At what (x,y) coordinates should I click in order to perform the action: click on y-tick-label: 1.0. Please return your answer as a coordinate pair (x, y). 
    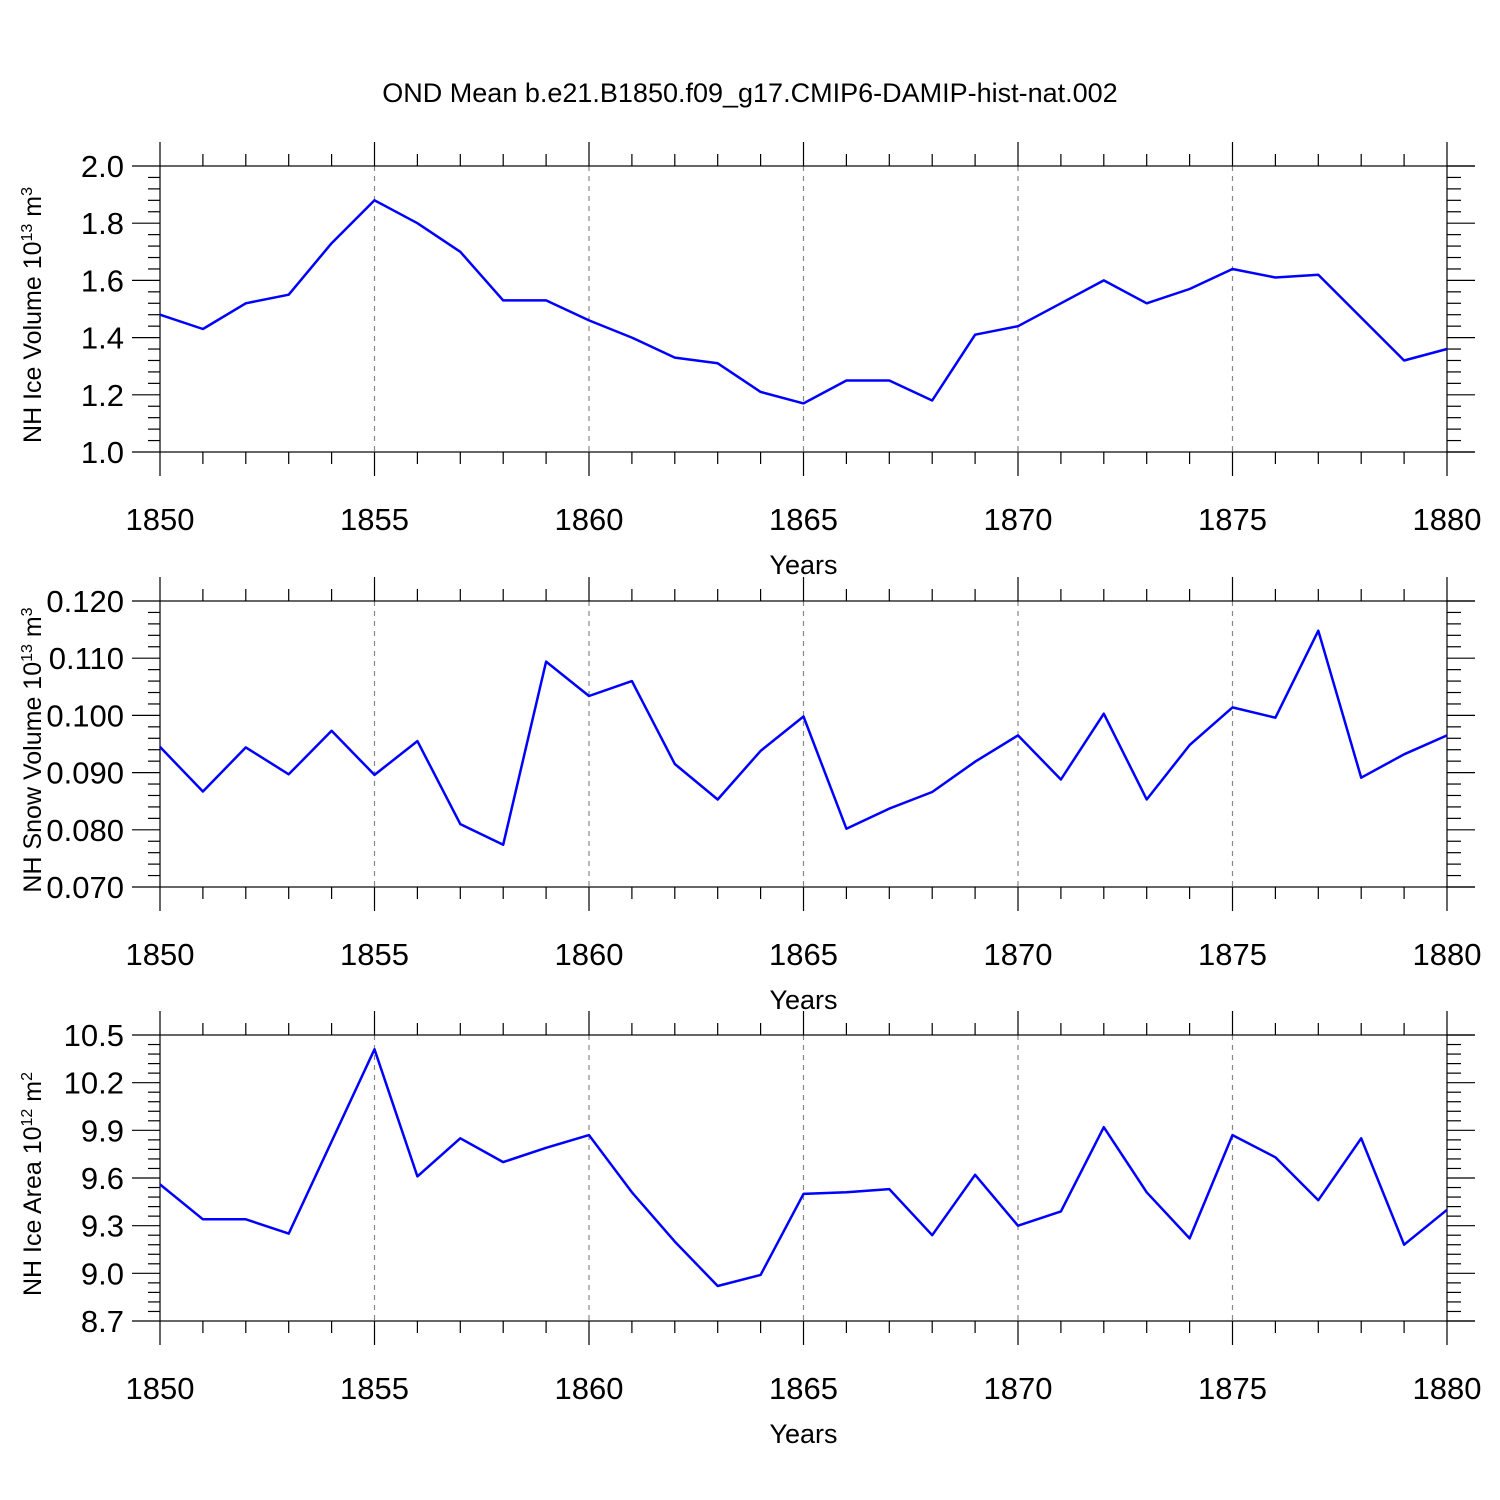
    Looking at the image, I should click on (102, 452).